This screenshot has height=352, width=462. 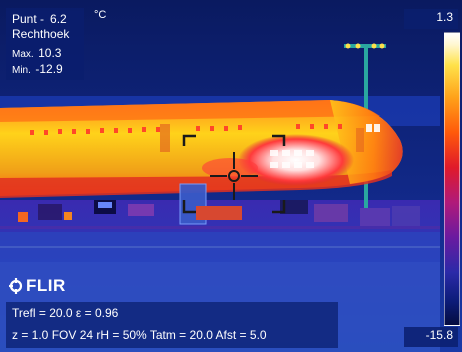 I want to click on area-shape-label: Rechthoek, so click(x=41, y=34).